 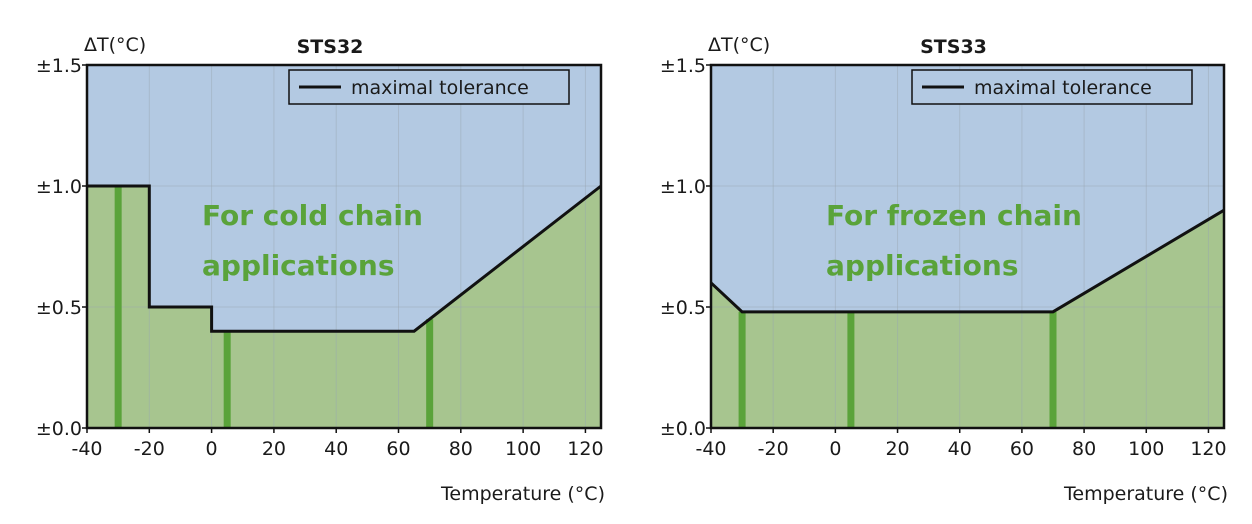 I want to click on annotation-text: For cold chain, so click(x=312, y=215).